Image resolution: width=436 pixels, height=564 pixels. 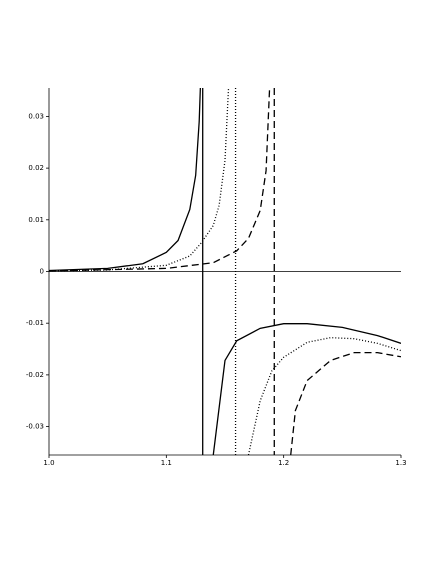 I want to click on y-tick-label: -0.02, so click(x=35, y=375).